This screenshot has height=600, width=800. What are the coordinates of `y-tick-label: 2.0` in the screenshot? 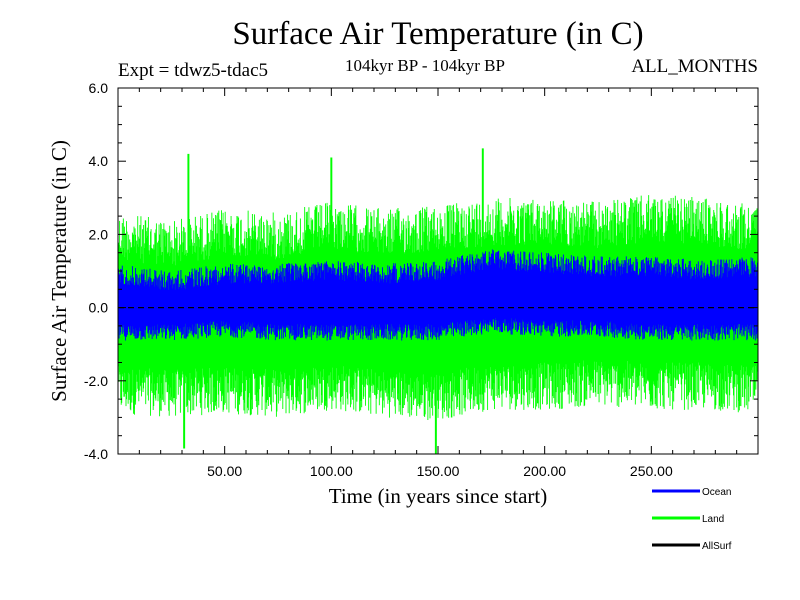 It's located at (99, 234).